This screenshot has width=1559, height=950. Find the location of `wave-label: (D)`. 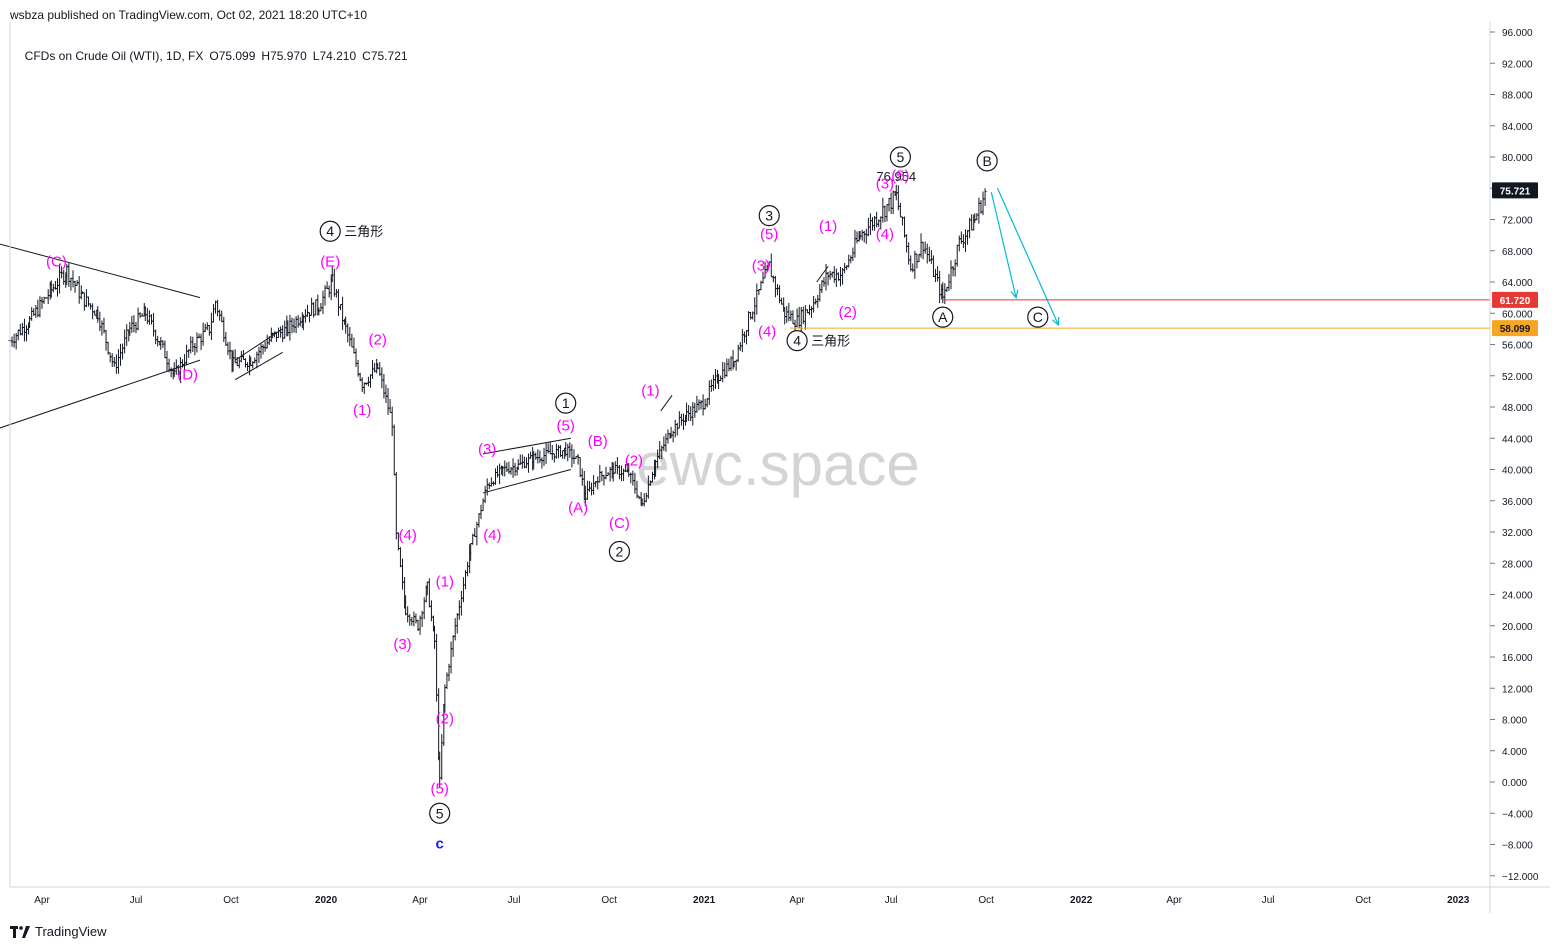

wave-label: (D) is located at coordinates (187, 375).